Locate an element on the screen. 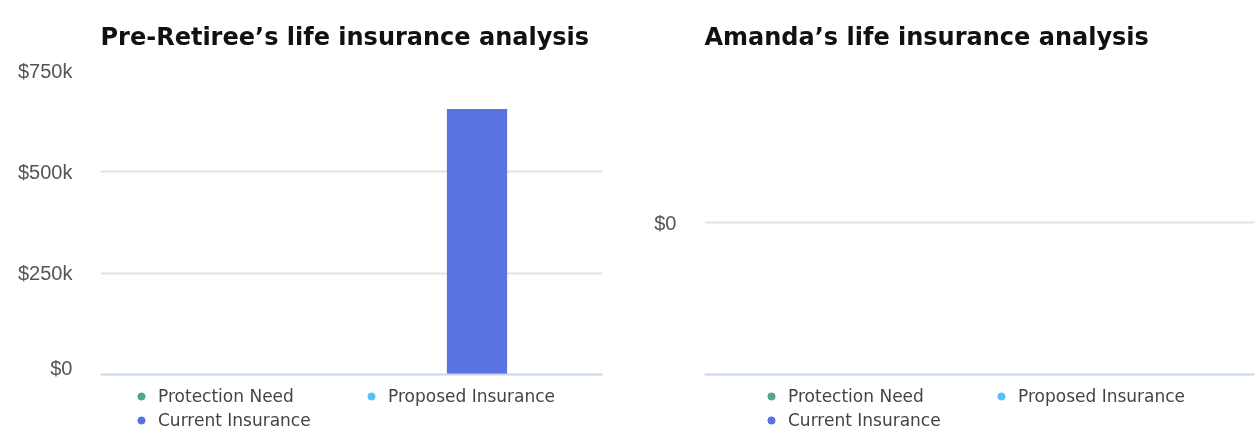  y-tick-label: $250k is located at coordinates (46, 273).